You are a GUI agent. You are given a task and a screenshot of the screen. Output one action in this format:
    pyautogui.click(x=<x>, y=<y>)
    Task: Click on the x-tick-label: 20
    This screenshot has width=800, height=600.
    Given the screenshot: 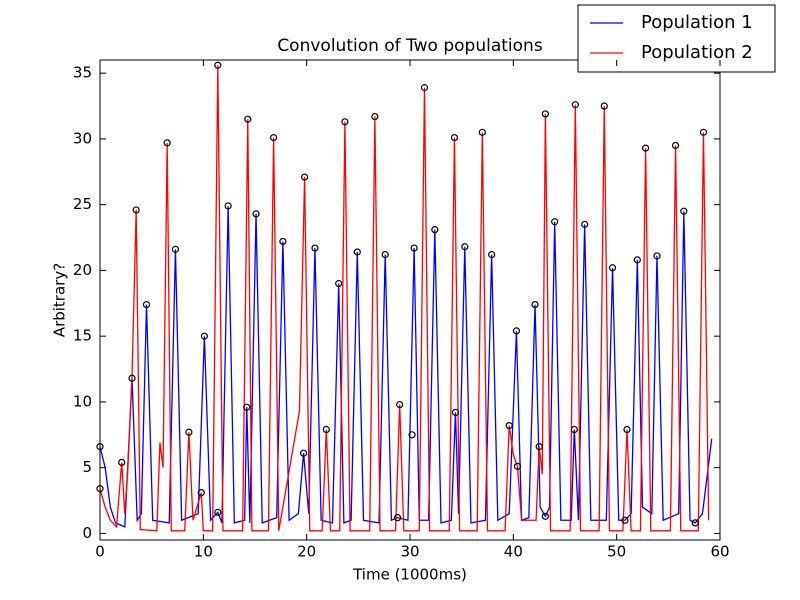 What is the action you would take?
    pyautogui.click(x=306, y=552)
    